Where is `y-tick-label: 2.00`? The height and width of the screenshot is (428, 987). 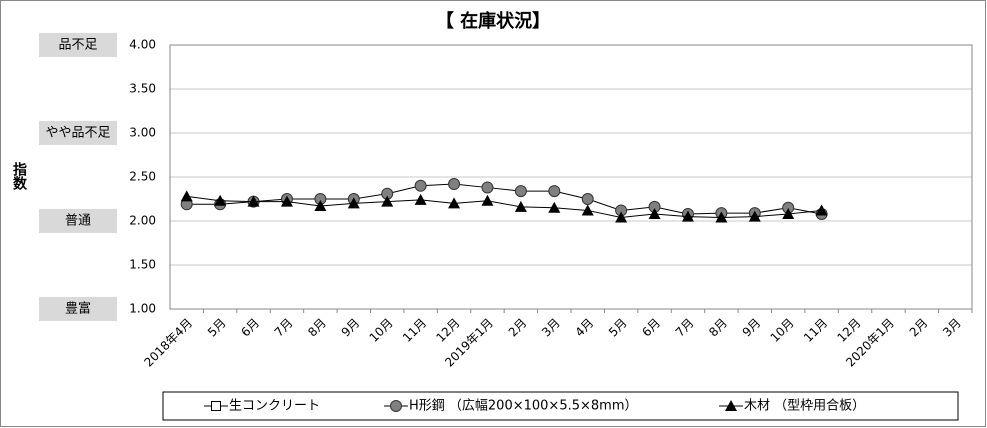
y-tick-label: 2.00 is located at coordinates (142, 221).